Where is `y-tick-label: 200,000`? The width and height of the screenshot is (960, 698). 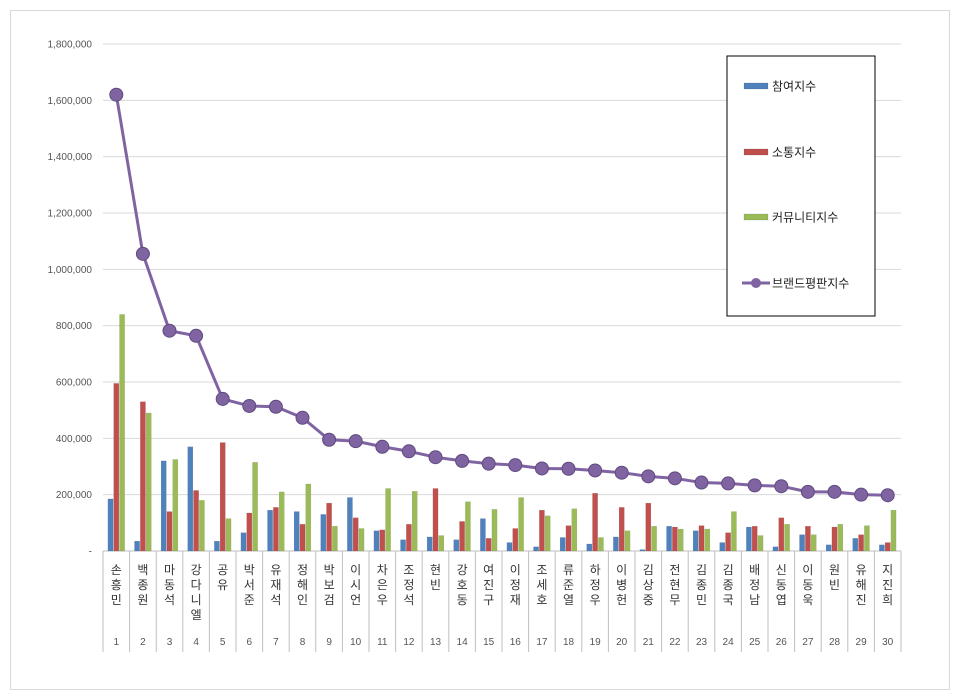
y-tick-label: 200,000 is located at coordinates (74, 495).